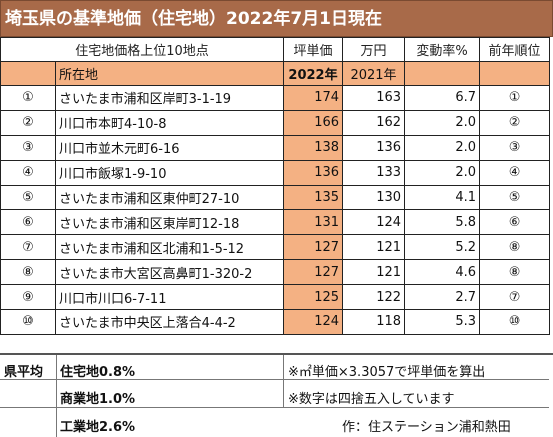 The width and height of the screenshot is (553, 437). What do you see at coordinates (387, 372) in the screenshot?
I see `calc-note: ※㎡単価×3.3057で坪単価を算出` at bounding box center [387, 372].